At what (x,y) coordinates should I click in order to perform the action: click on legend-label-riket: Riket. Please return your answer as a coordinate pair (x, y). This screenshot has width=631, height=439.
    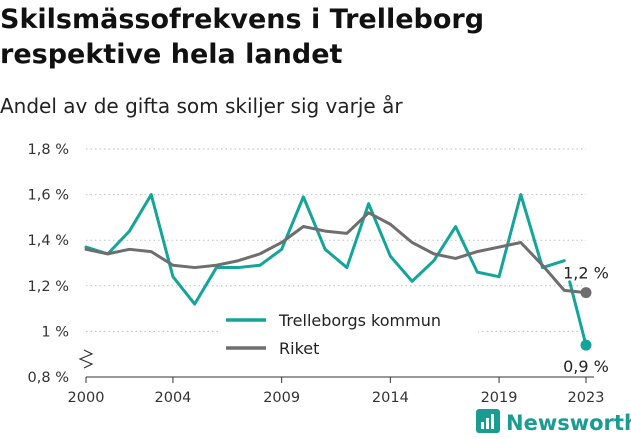
    Looking at the image, I should click on (299, 348).